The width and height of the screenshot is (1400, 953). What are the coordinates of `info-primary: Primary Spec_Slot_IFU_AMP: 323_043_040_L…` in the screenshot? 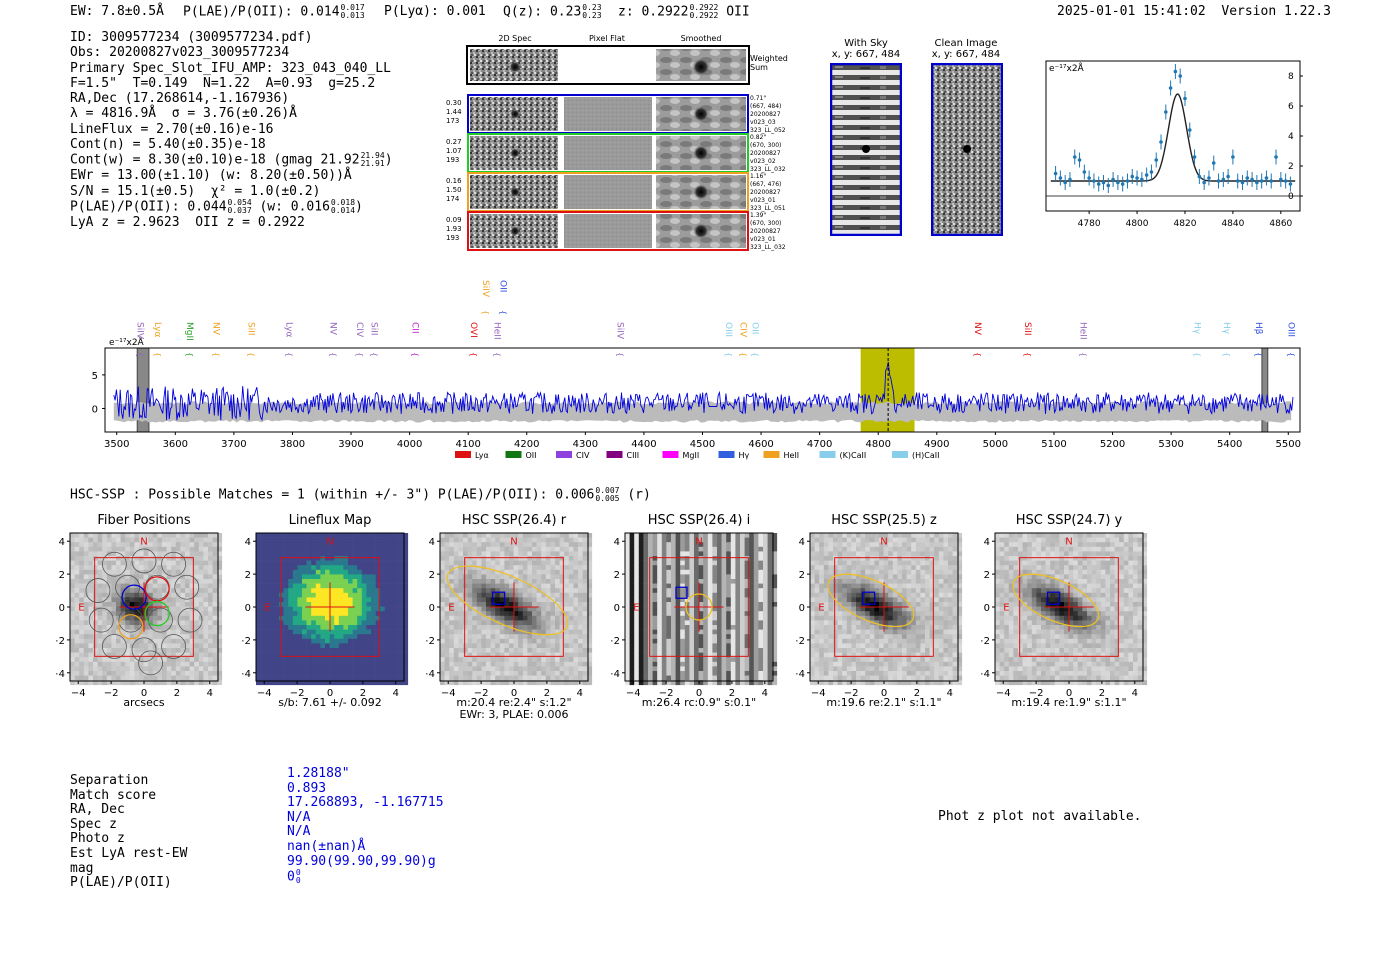 It's located at (230, 68).